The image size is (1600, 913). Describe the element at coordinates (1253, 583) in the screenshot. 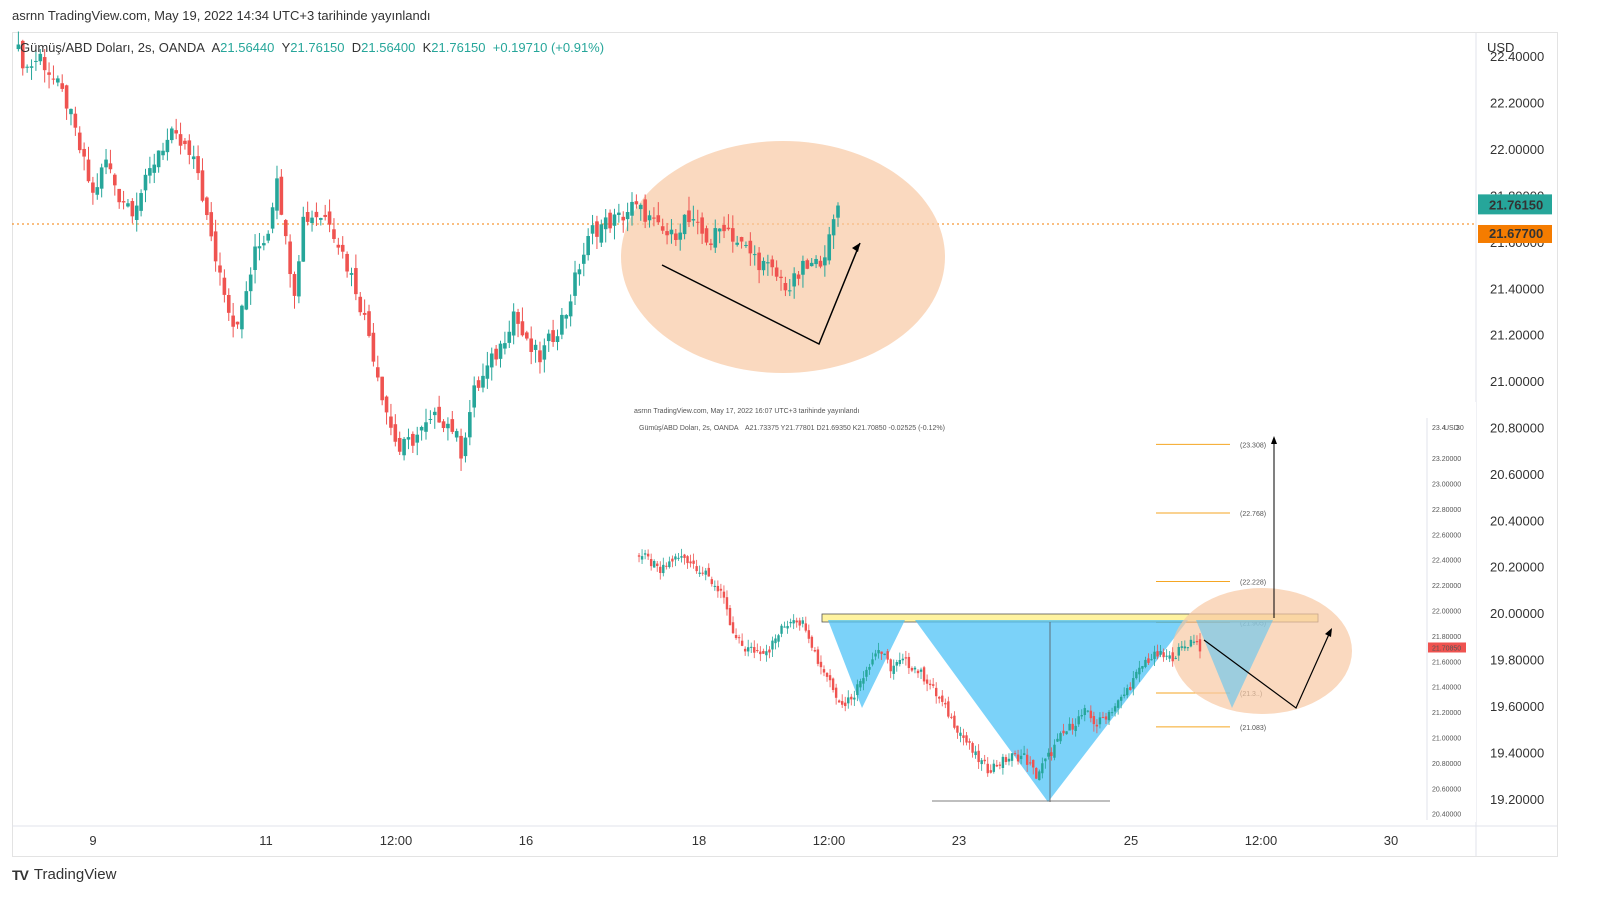

I see `fib-level-label: (22.228)` at that location.